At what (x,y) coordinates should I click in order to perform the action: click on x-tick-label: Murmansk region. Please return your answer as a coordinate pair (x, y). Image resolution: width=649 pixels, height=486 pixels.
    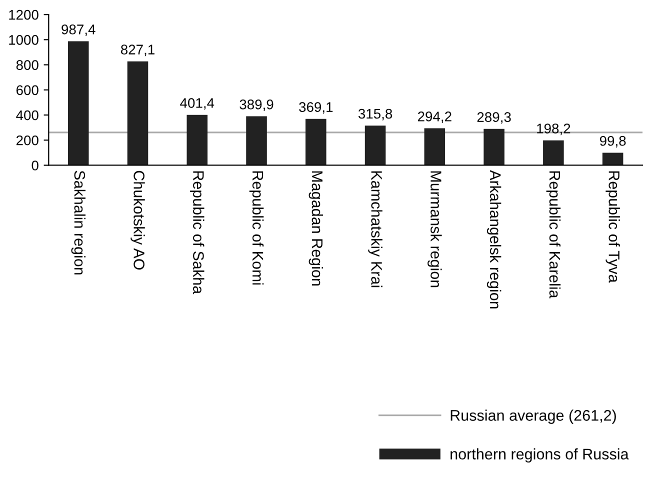
    Looking at the image, I should click on (435, 229).